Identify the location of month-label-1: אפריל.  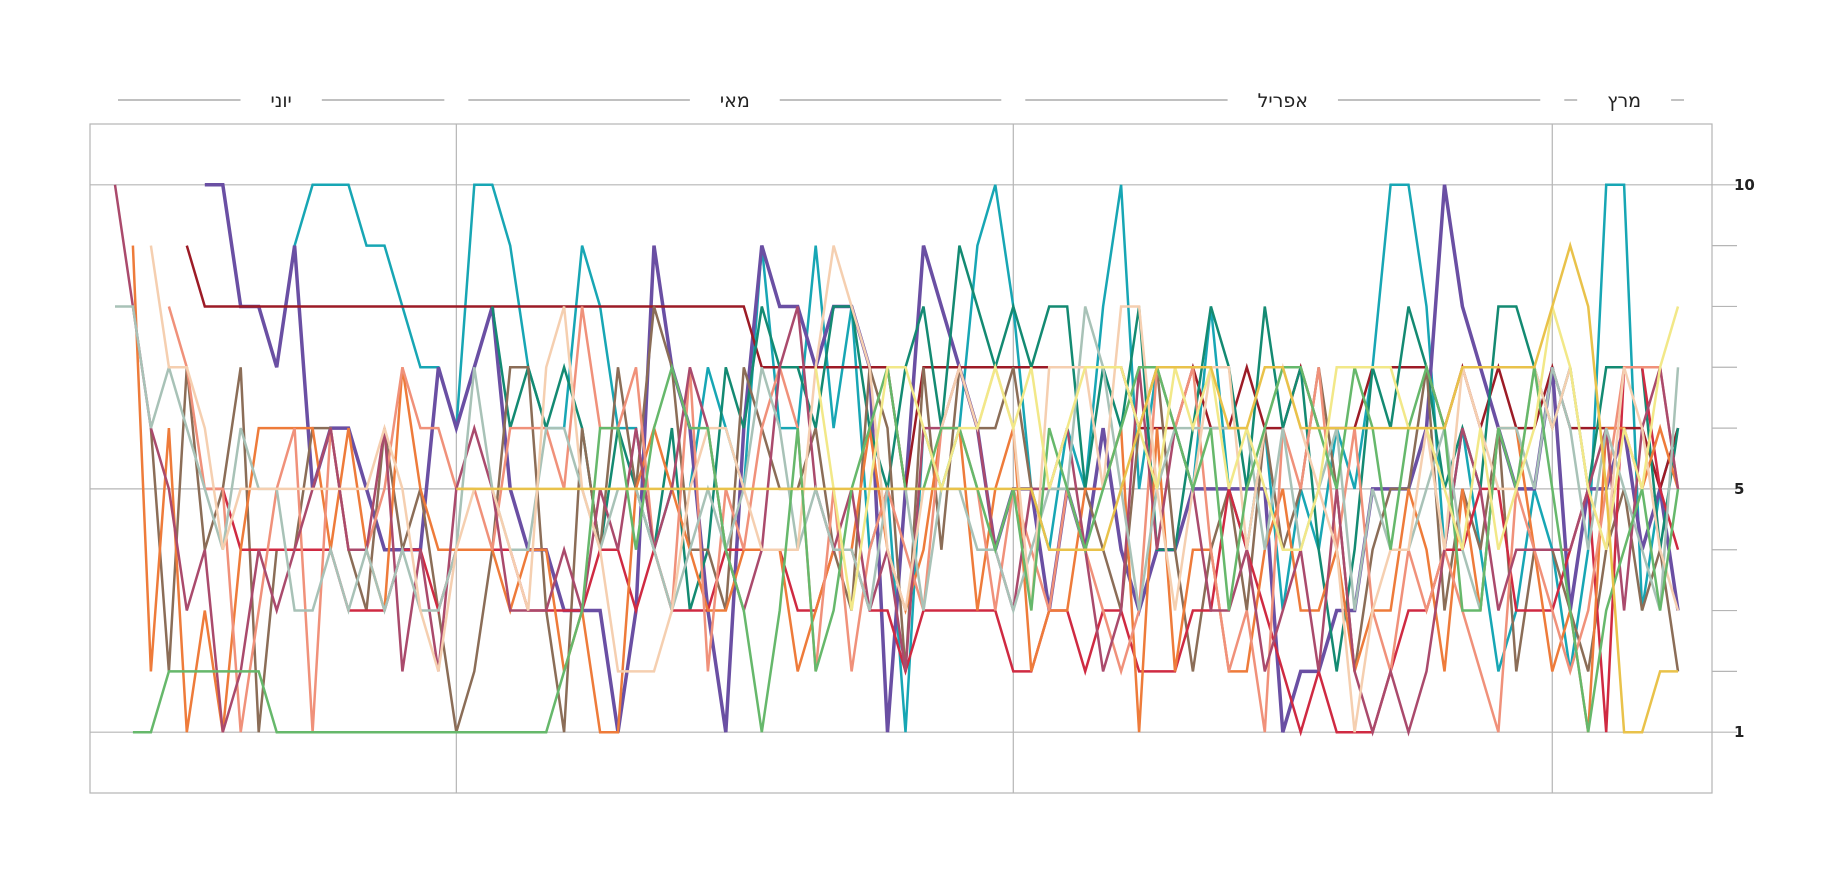
(1283, 101).